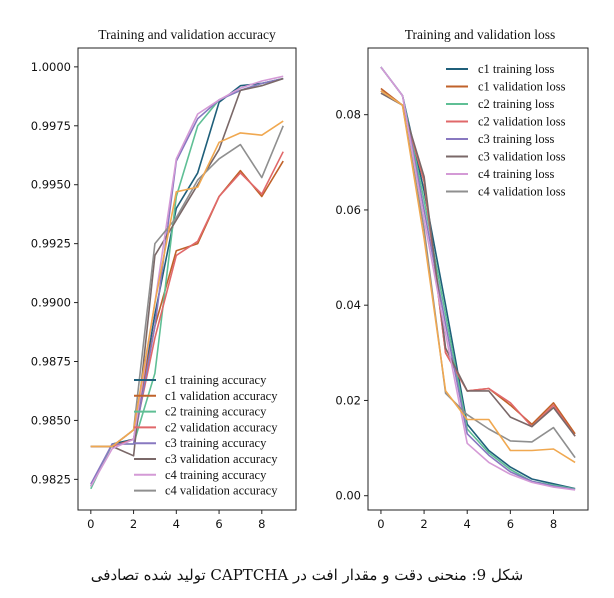 This screenshot has width=614, height=598. Describe the element at coordinates (516, 69) in the screenshot. I see `legend-label: c1 training loss` at that location.